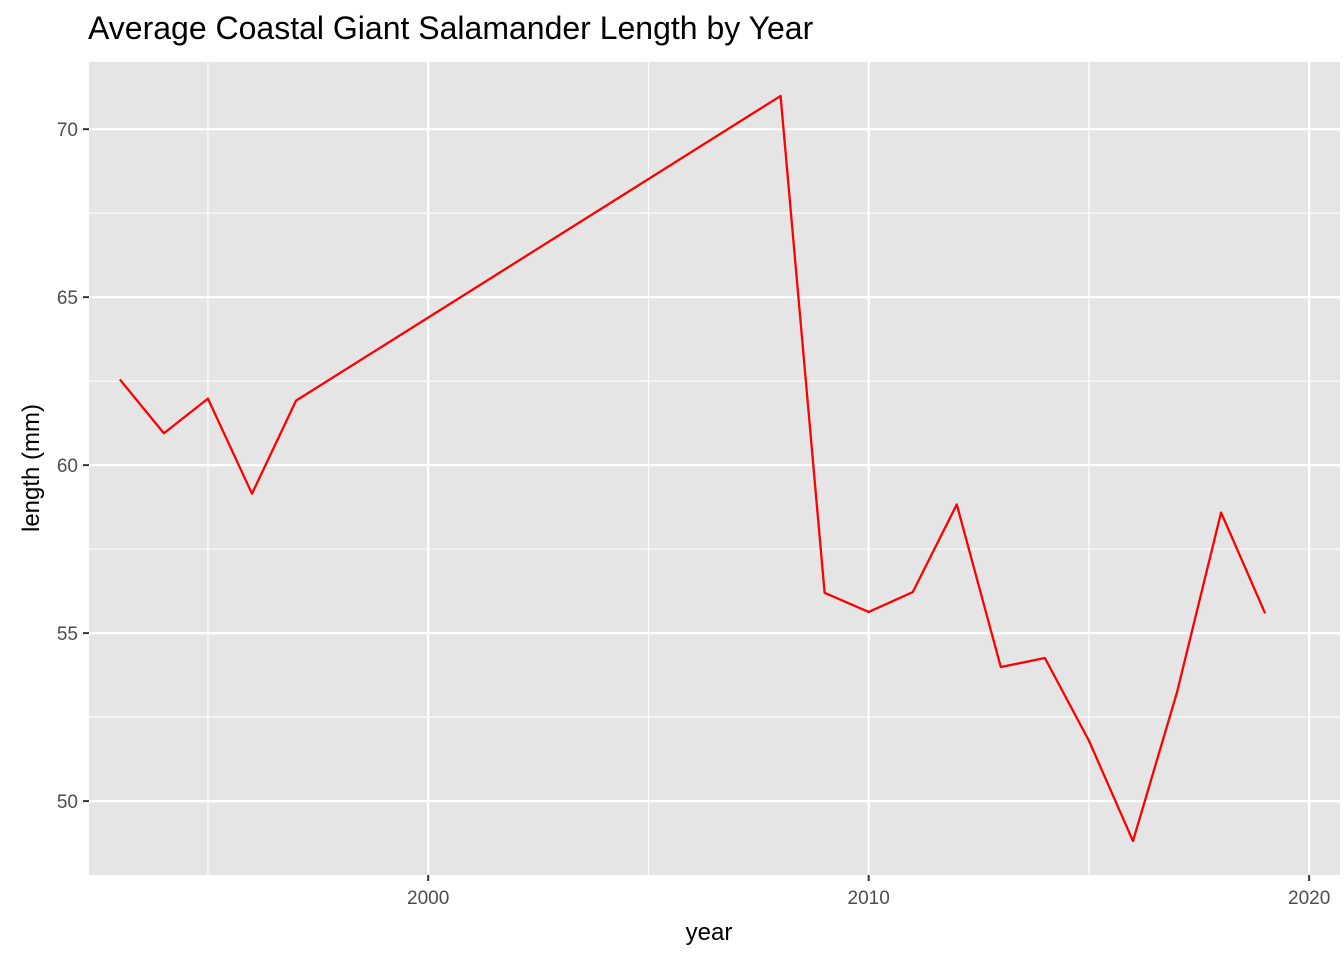 This screenshot has width=1344, height=960. Describe the element at coordinates (67, 634) in the screenshot. I see `y-tick-label: 55` at that location.